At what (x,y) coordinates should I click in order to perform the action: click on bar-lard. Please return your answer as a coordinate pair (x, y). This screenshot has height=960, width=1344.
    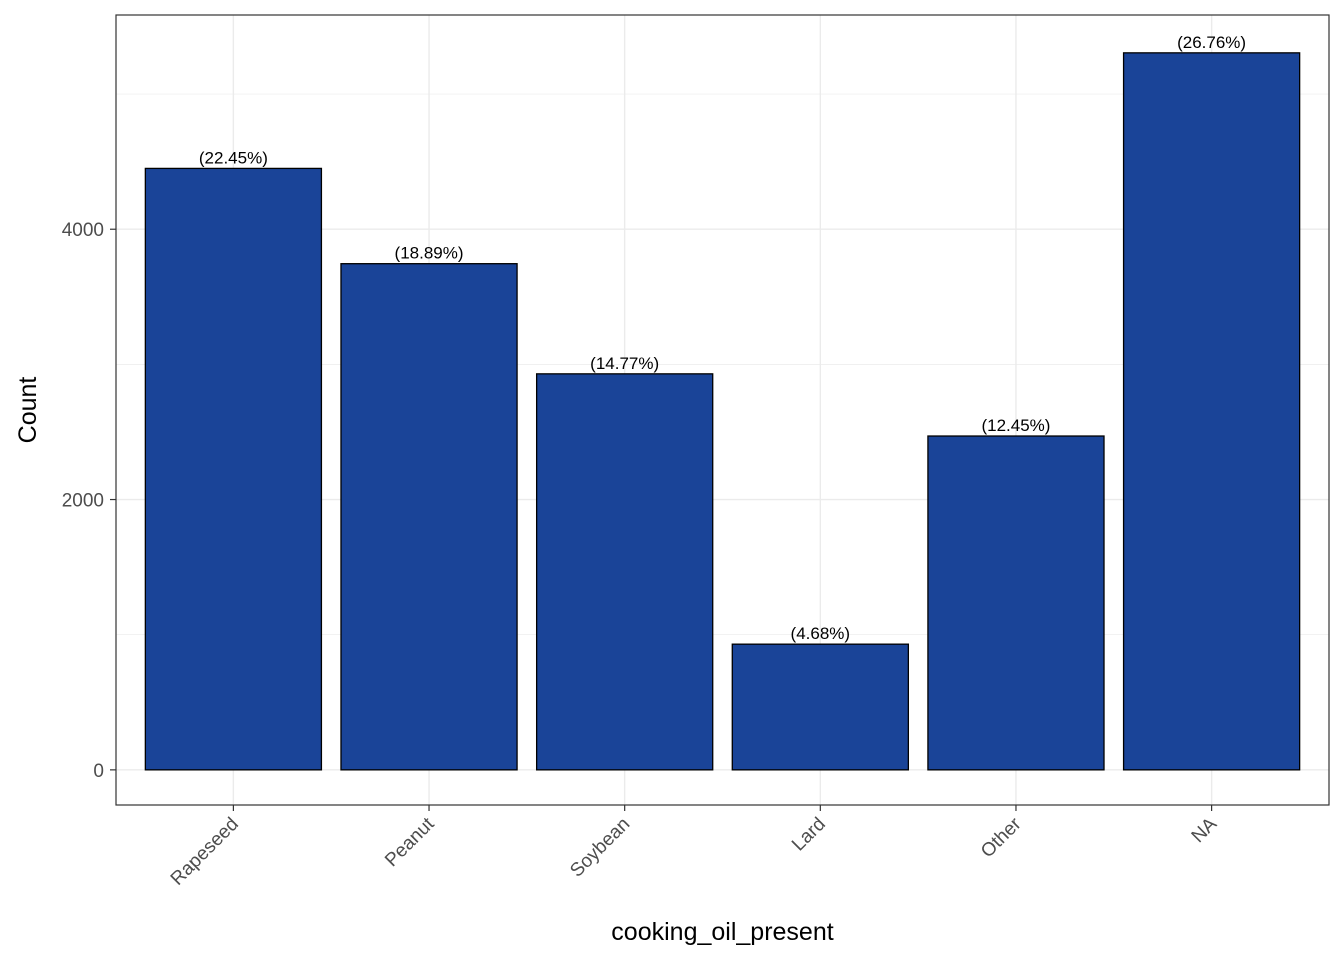
    Looking at the image, I should click on (820, 707).